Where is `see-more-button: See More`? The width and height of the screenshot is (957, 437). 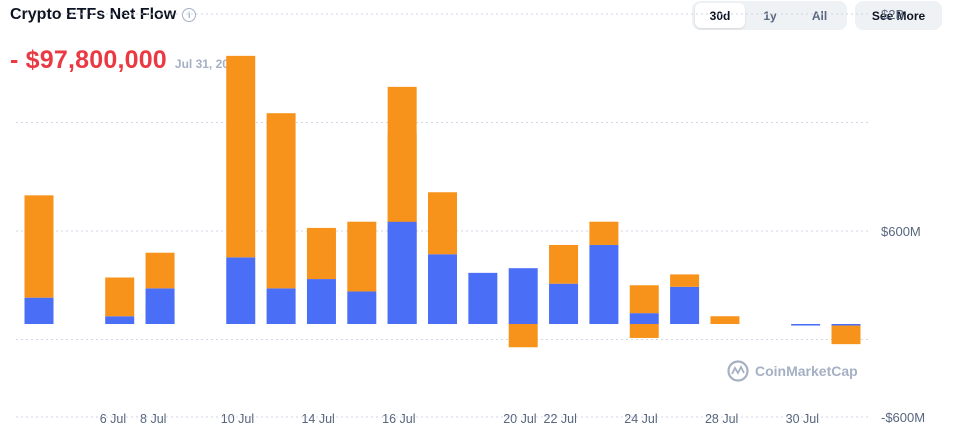
see-more-button: See More is located at coordinates (898, 15).